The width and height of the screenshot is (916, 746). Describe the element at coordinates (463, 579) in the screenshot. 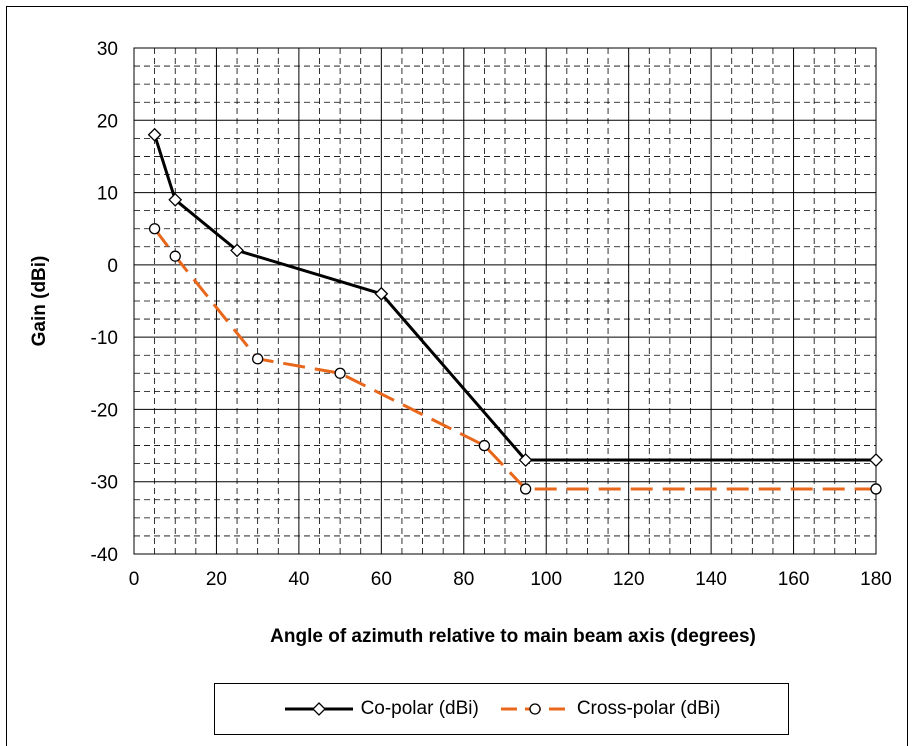

I see `x-tick-label: 80` at that location.